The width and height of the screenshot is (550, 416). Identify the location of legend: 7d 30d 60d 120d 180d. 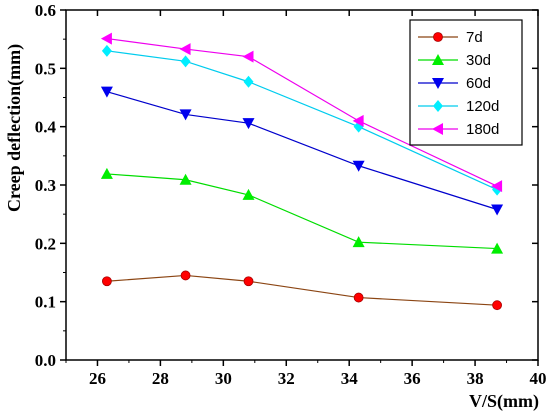
(466, 82).